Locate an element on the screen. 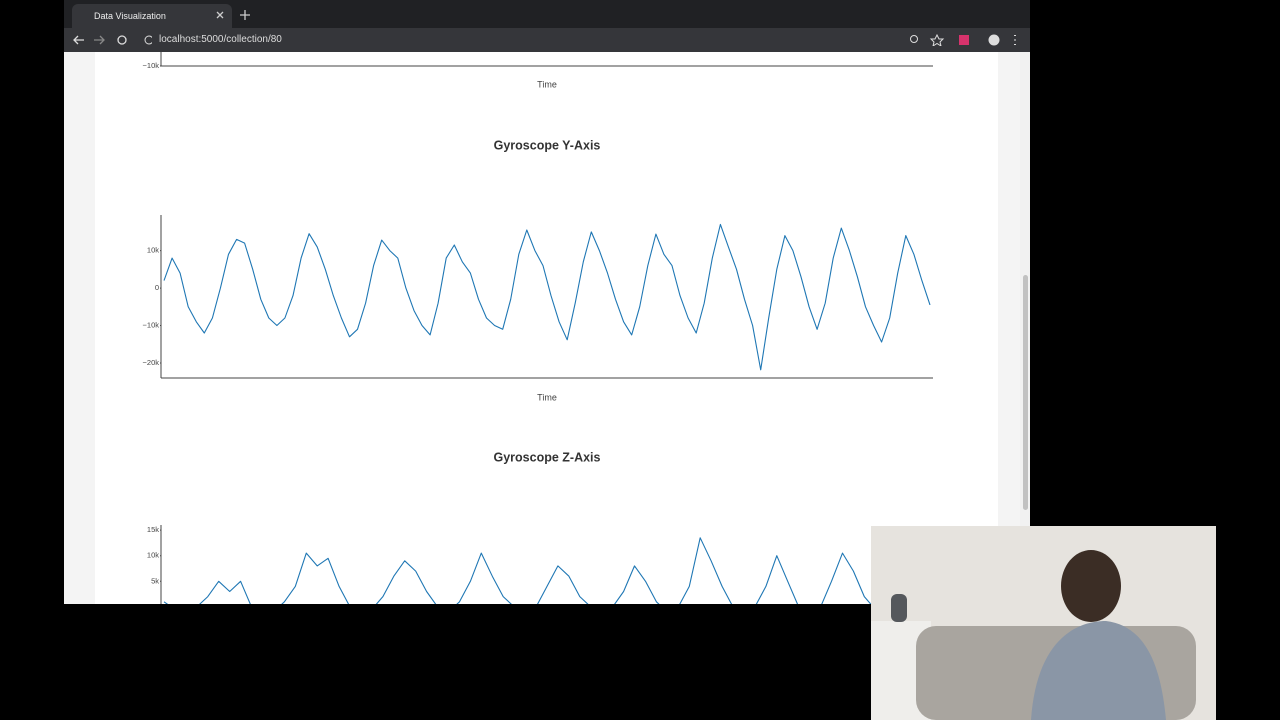 This screenshot has height=720, width=1280. tab-title: Data Visualization is located at coordinates (130, 16).